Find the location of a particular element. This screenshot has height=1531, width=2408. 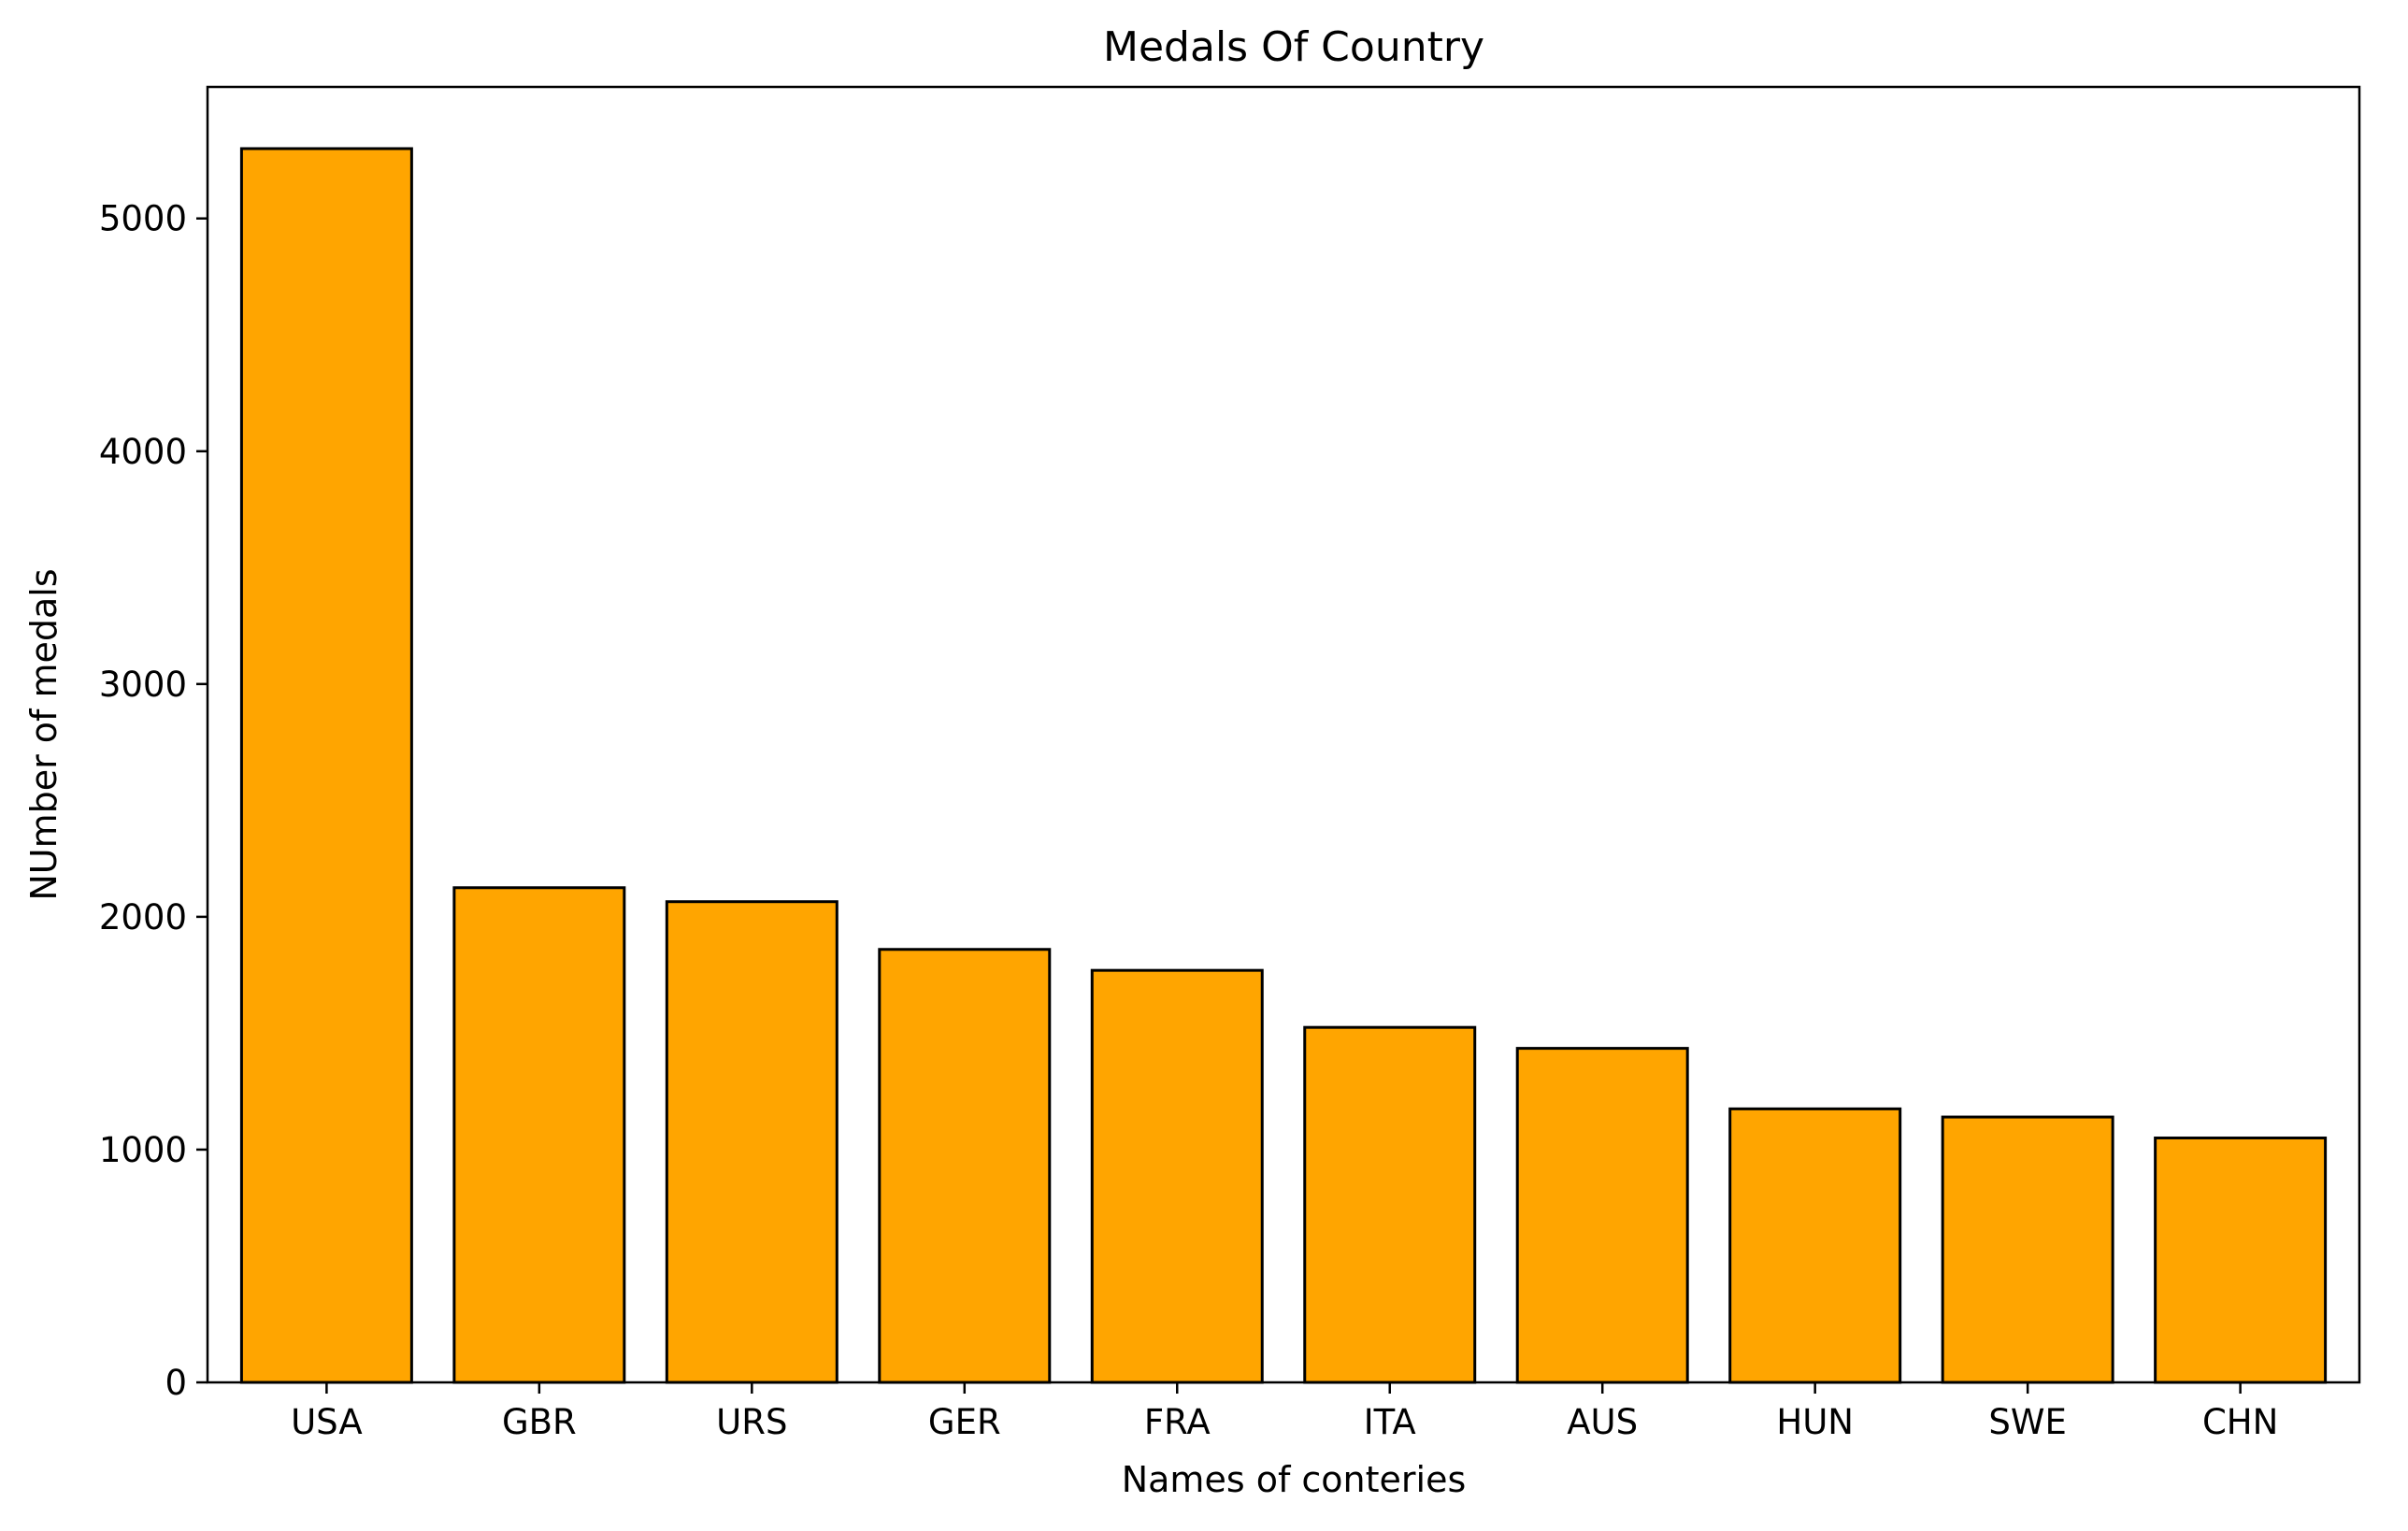

x-axis-label: Names of conteries is located at coordinates (1294, 1479).